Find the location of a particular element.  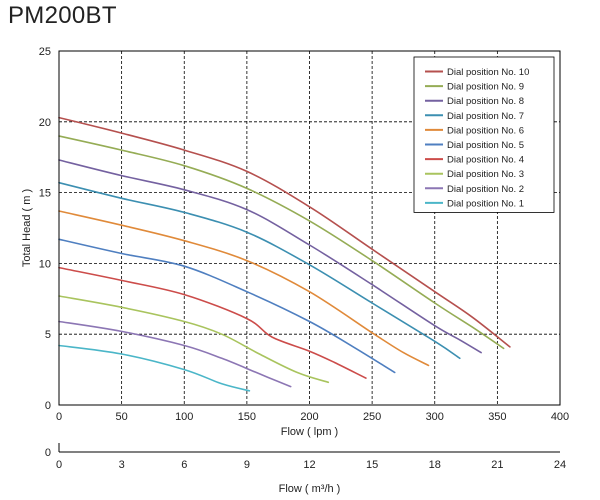

y-tick-label: 15 is located at coordinates (45, 194).